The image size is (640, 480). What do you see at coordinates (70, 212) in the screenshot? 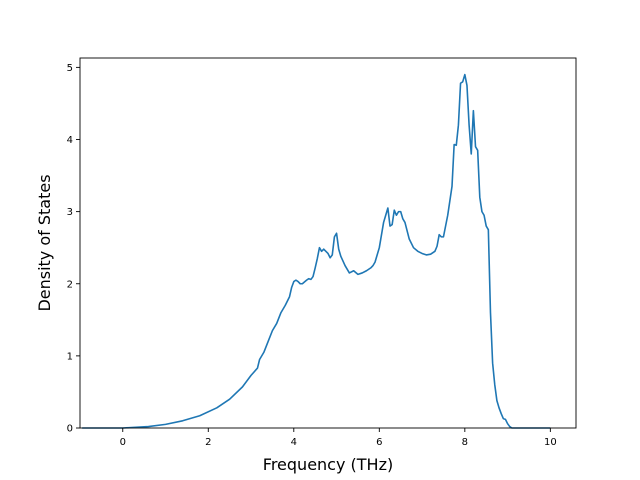
I see `y-tick-label: 3` at bounding box center [70, 212].